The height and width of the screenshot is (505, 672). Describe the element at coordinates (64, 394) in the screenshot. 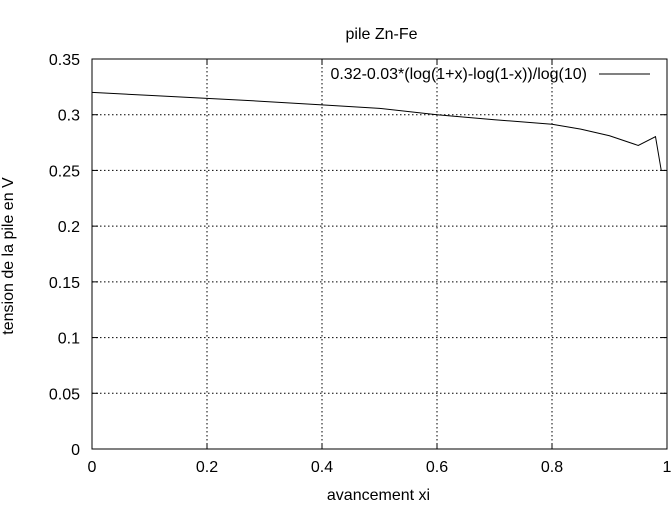

I see `y-tick-label: 0.05` at that location.